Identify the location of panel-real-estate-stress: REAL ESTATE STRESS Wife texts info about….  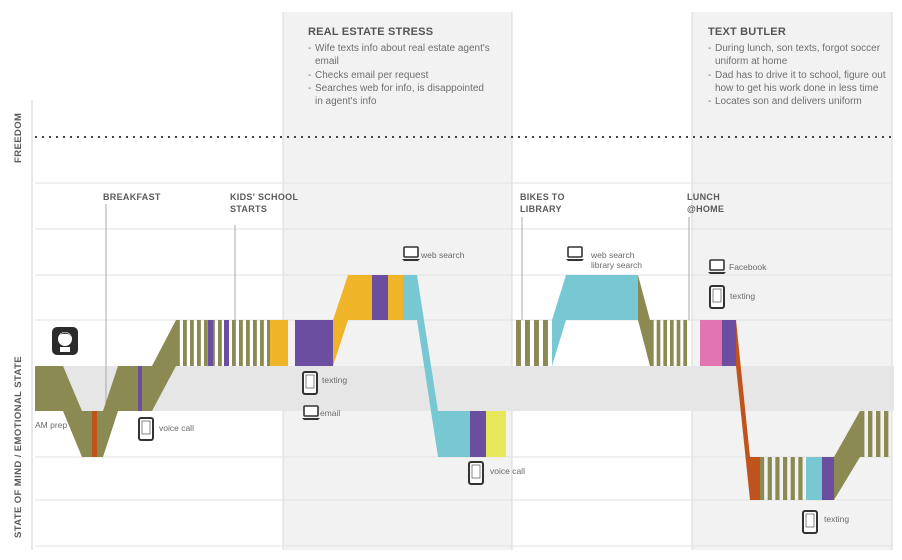
(401, 67).